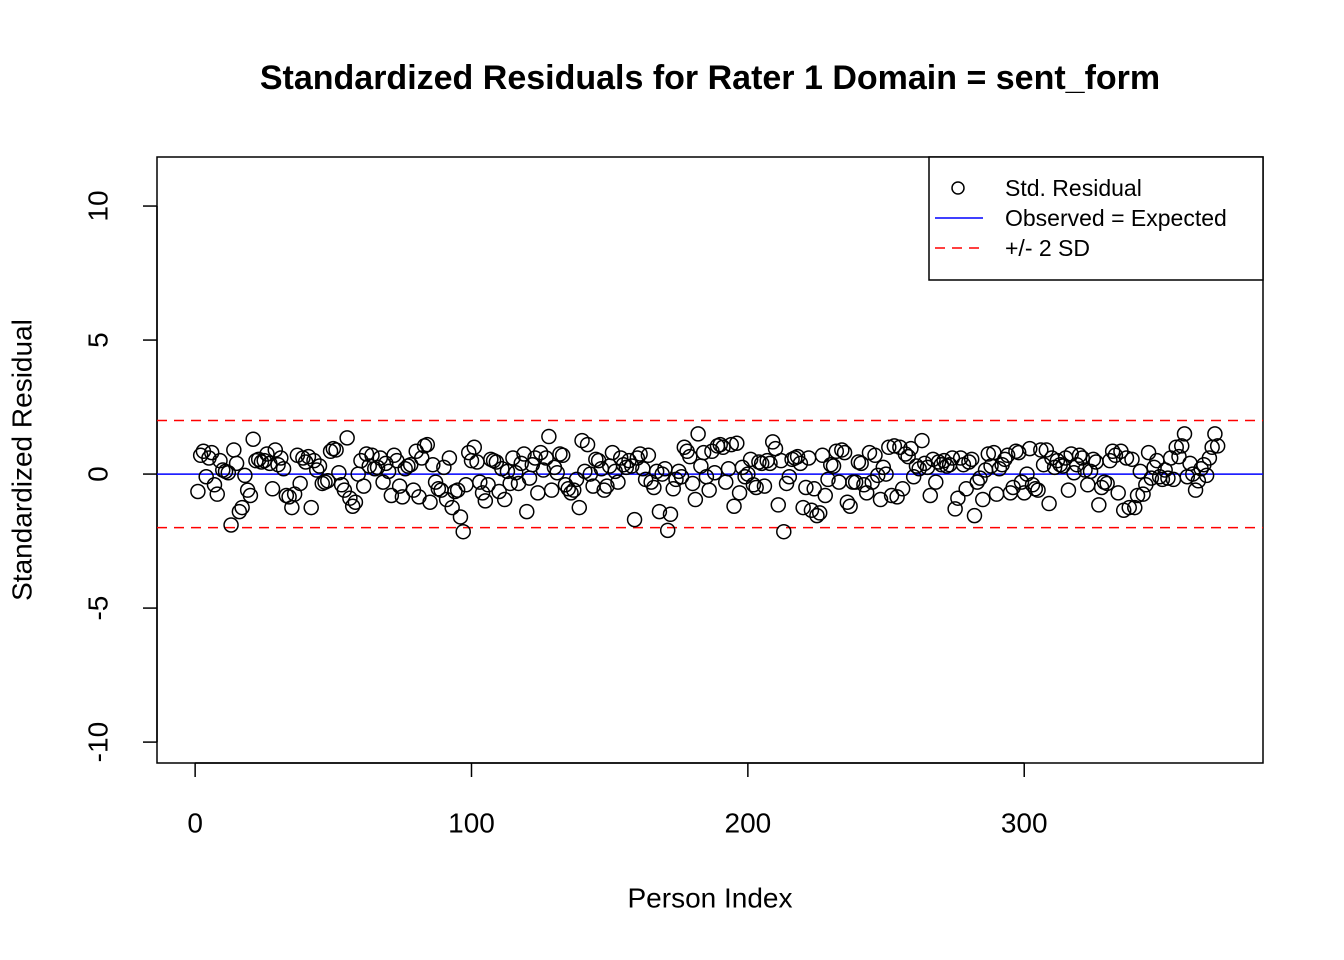 The height and width of the screenshot is (960, 1344). What do you see at coordinates (195, 822) in the screenshot?
I see `x-tick-label: 0` at bounding box center [195, 822].